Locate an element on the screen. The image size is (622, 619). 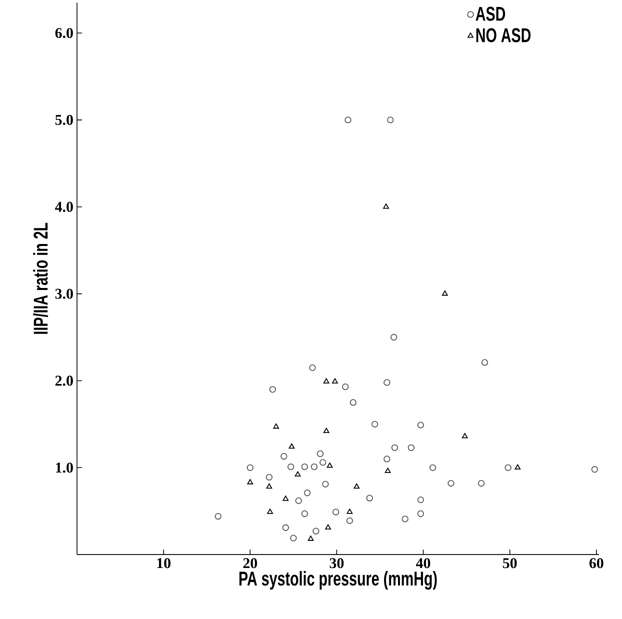
y-tick-label: 6.0 is located at coordinates (64, 33).